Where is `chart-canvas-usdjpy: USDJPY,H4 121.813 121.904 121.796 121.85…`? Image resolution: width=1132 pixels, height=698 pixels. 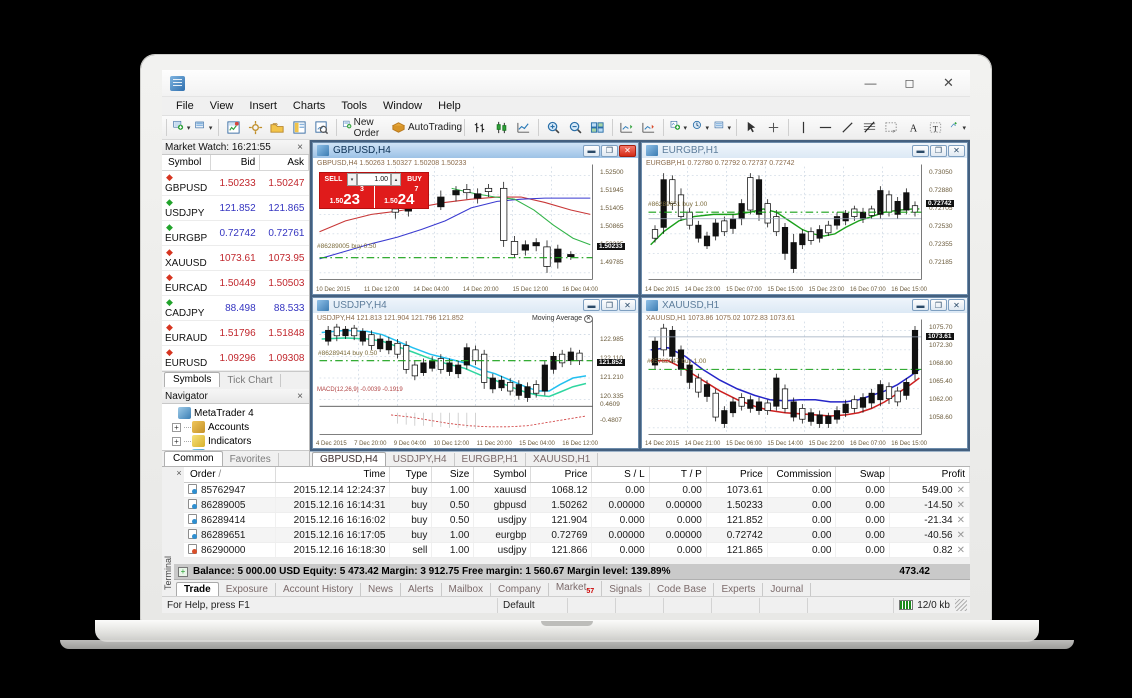 chart-canvas-usdjpy: USDJPY,H4 121.813 121.904 121.796 121.85… is located at coordinates (475, 380).